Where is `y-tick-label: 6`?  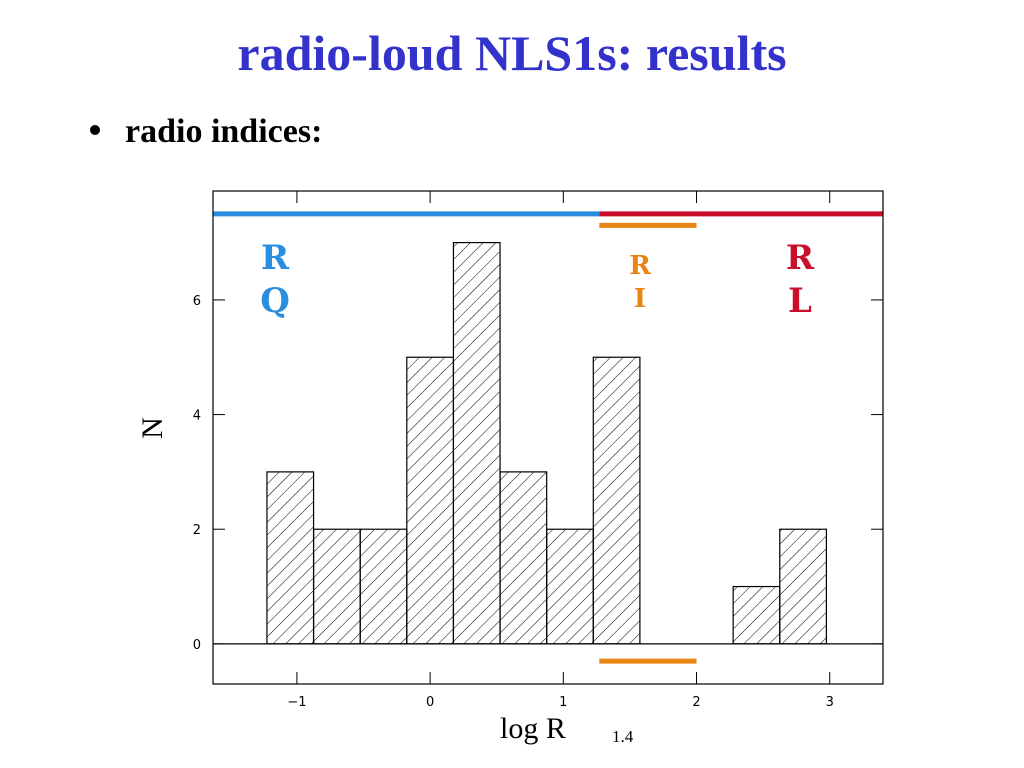
y-tick-label: 6 is located at coordinates (197, 301).